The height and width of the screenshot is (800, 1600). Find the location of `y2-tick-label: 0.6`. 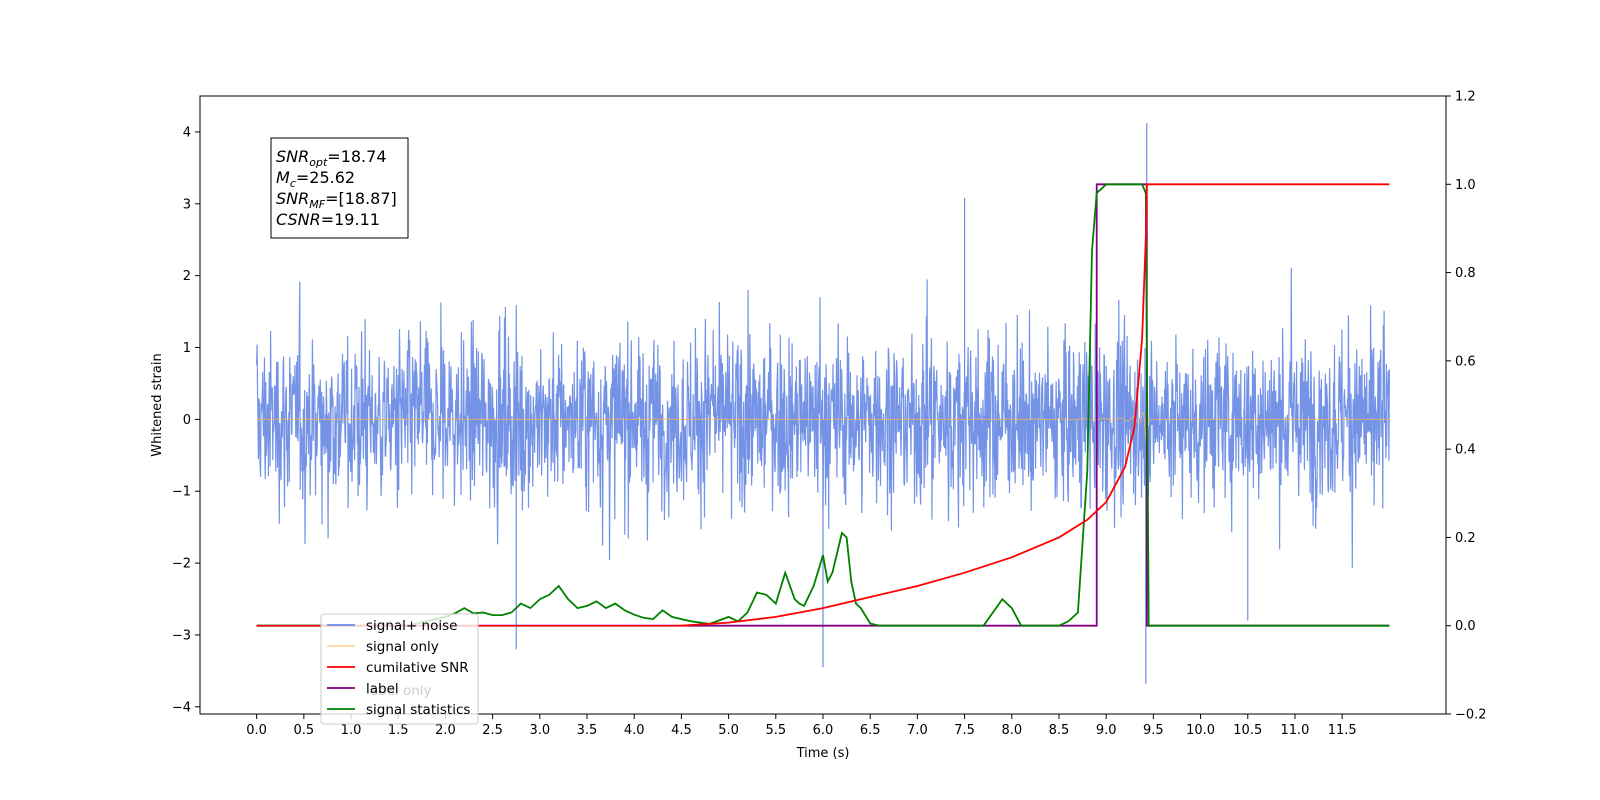

y2-tick-label: 0.6 is located at coordinates (1465, 361).